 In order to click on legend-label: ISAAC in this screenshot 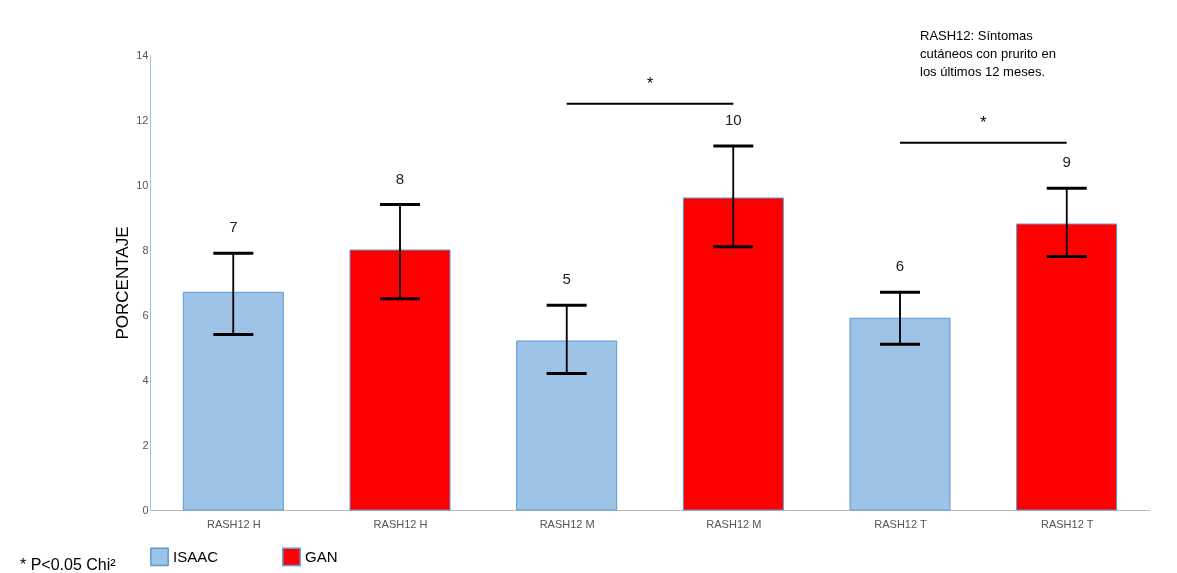, I will do `click(196, 556)`.